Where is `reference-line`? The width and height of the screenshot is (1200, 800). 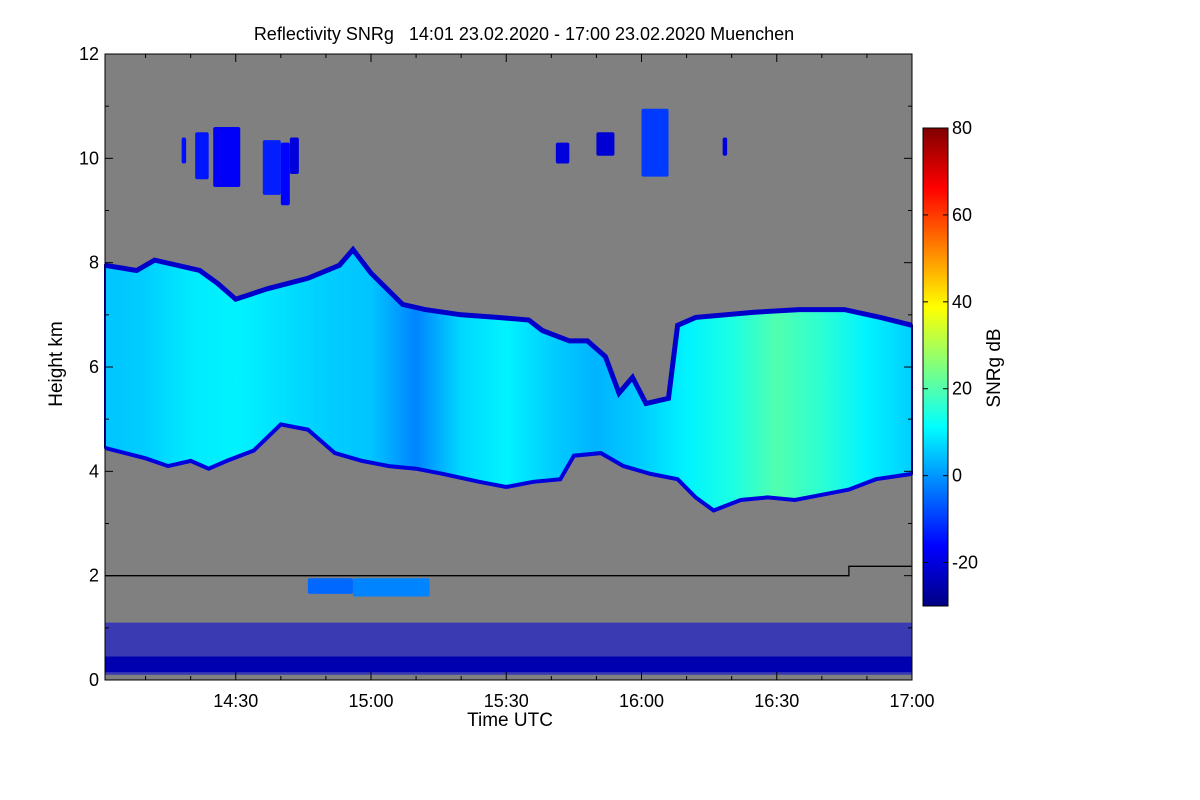
reference-line is located at coordinates (508, 571).